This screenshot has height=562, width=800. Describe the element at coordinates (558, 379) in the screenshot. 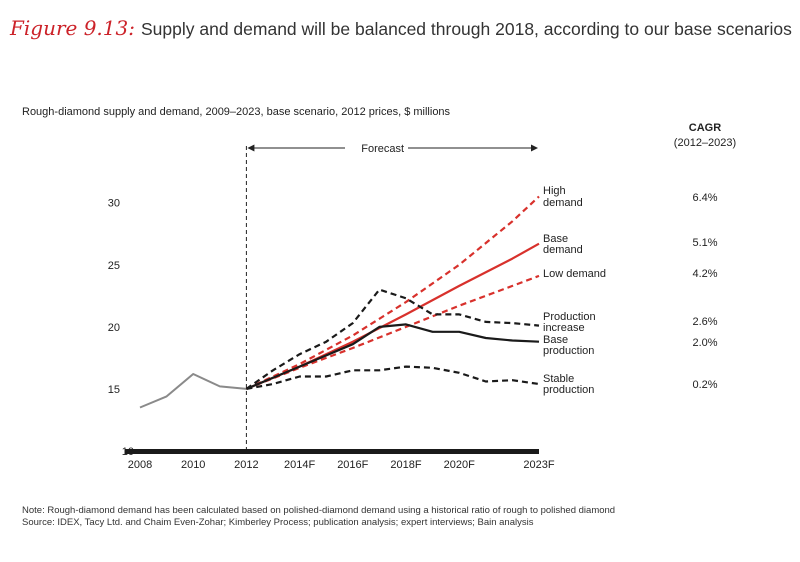

I see `end-label: Stable` at that location.